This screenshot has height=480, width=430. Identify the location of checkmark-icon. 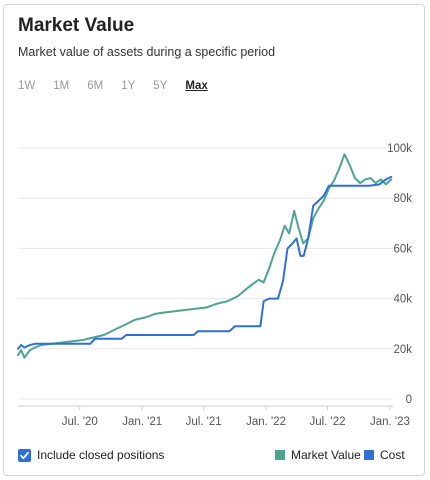
(24, 455).